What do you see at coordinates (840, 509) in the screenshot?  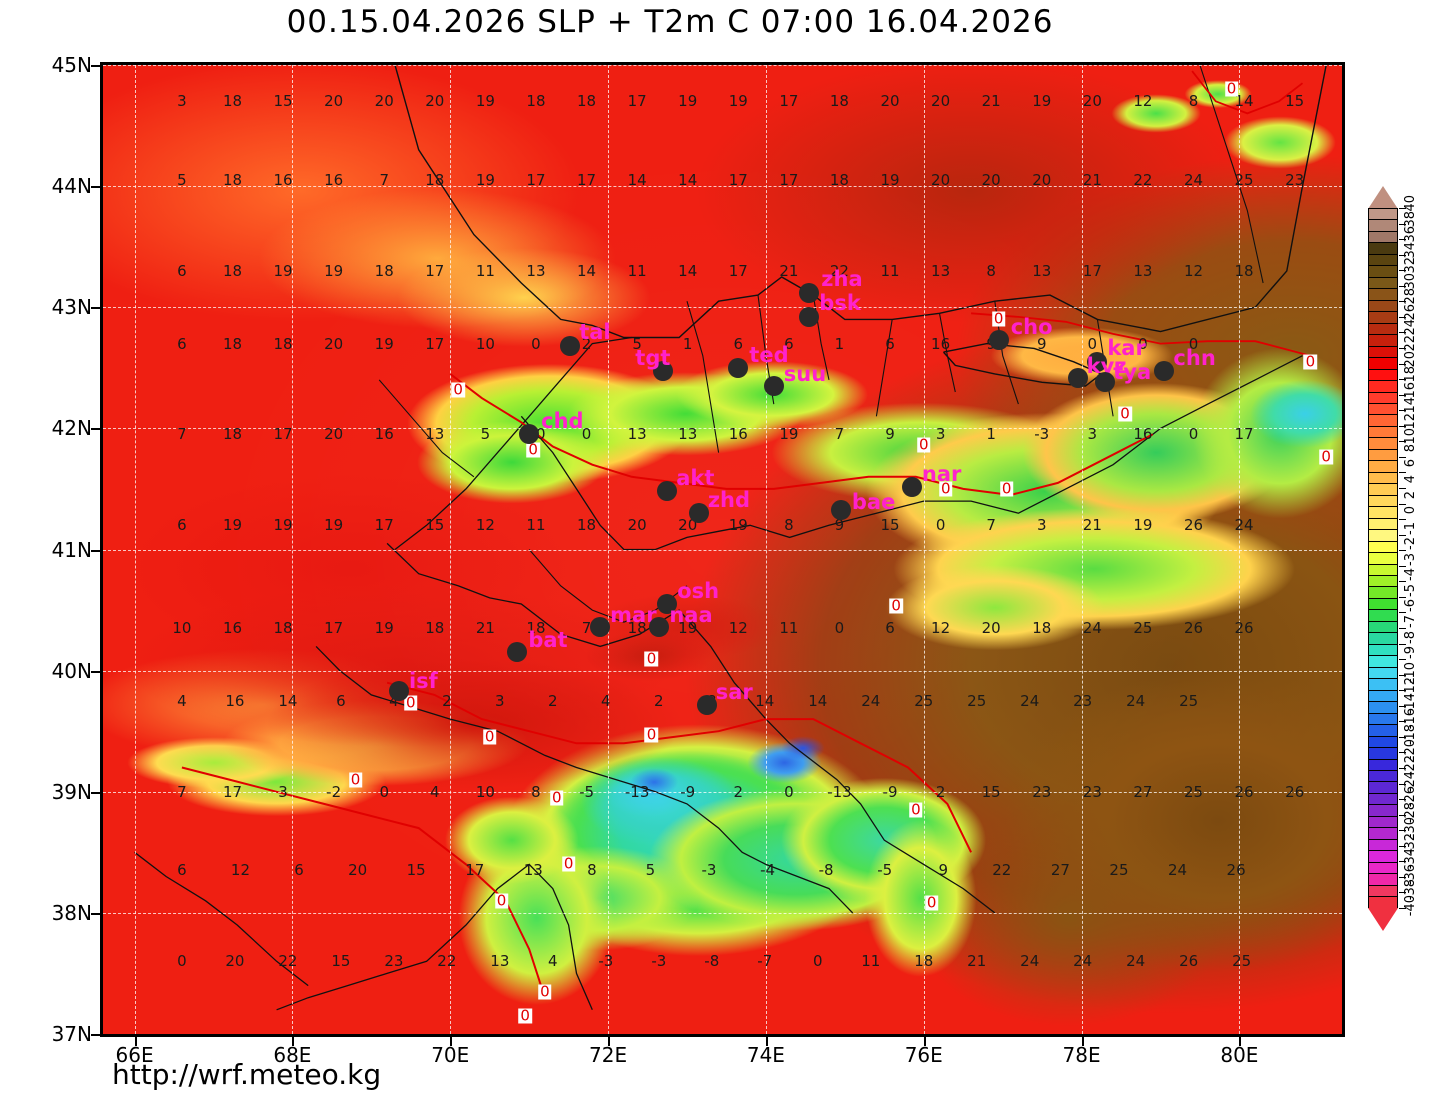 I see `station-marker-bae` at bounding box center [840, 509].